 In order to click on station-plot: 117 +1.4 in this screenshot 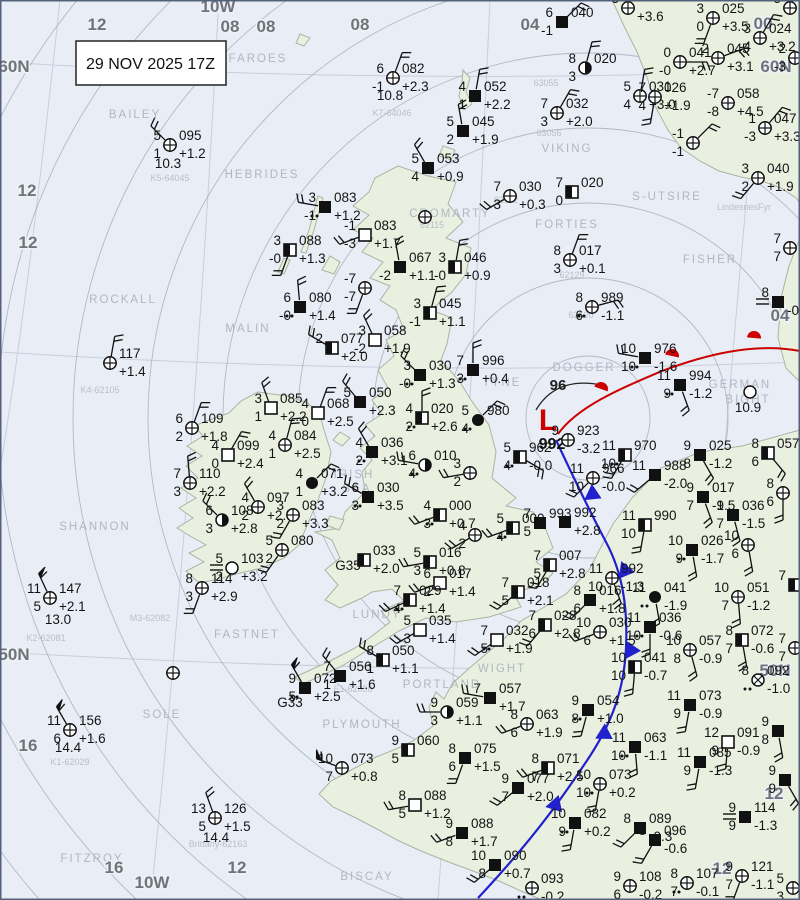, I will do `click(124, 356)`.